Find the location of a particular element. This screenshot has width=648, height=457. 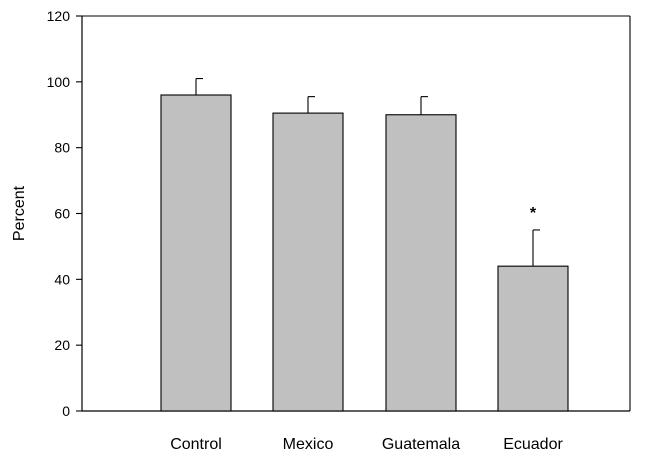

y-tick-label: 60 is located at coordinates (62, 214).